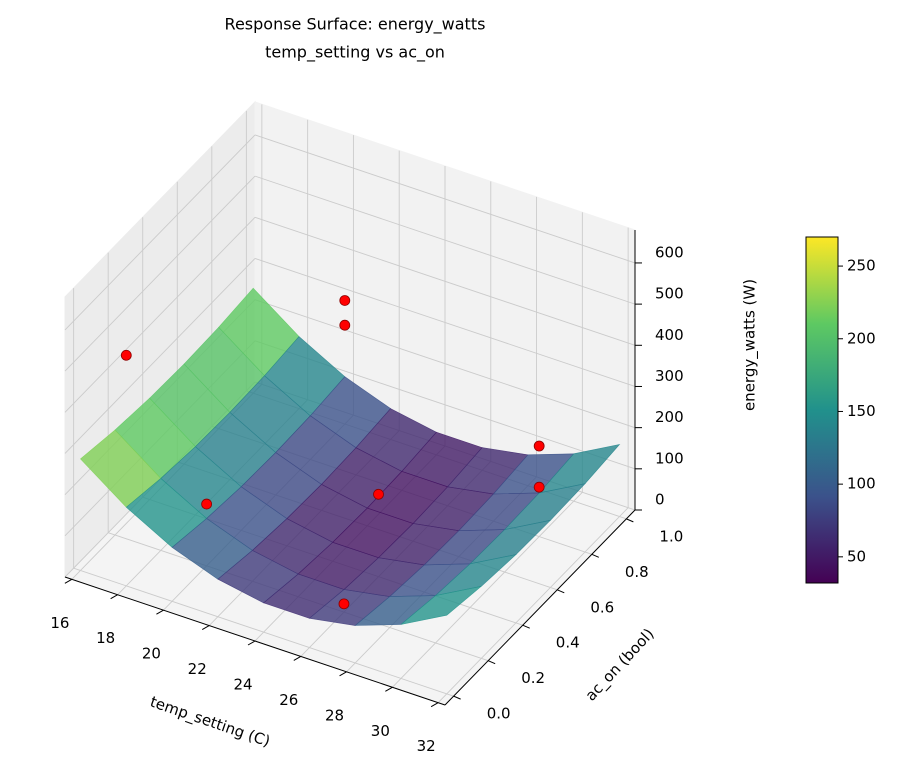 This screenshot has height=775, width=909. I want to click on y-axis-title: ac_on (bool), so click(620, 665).